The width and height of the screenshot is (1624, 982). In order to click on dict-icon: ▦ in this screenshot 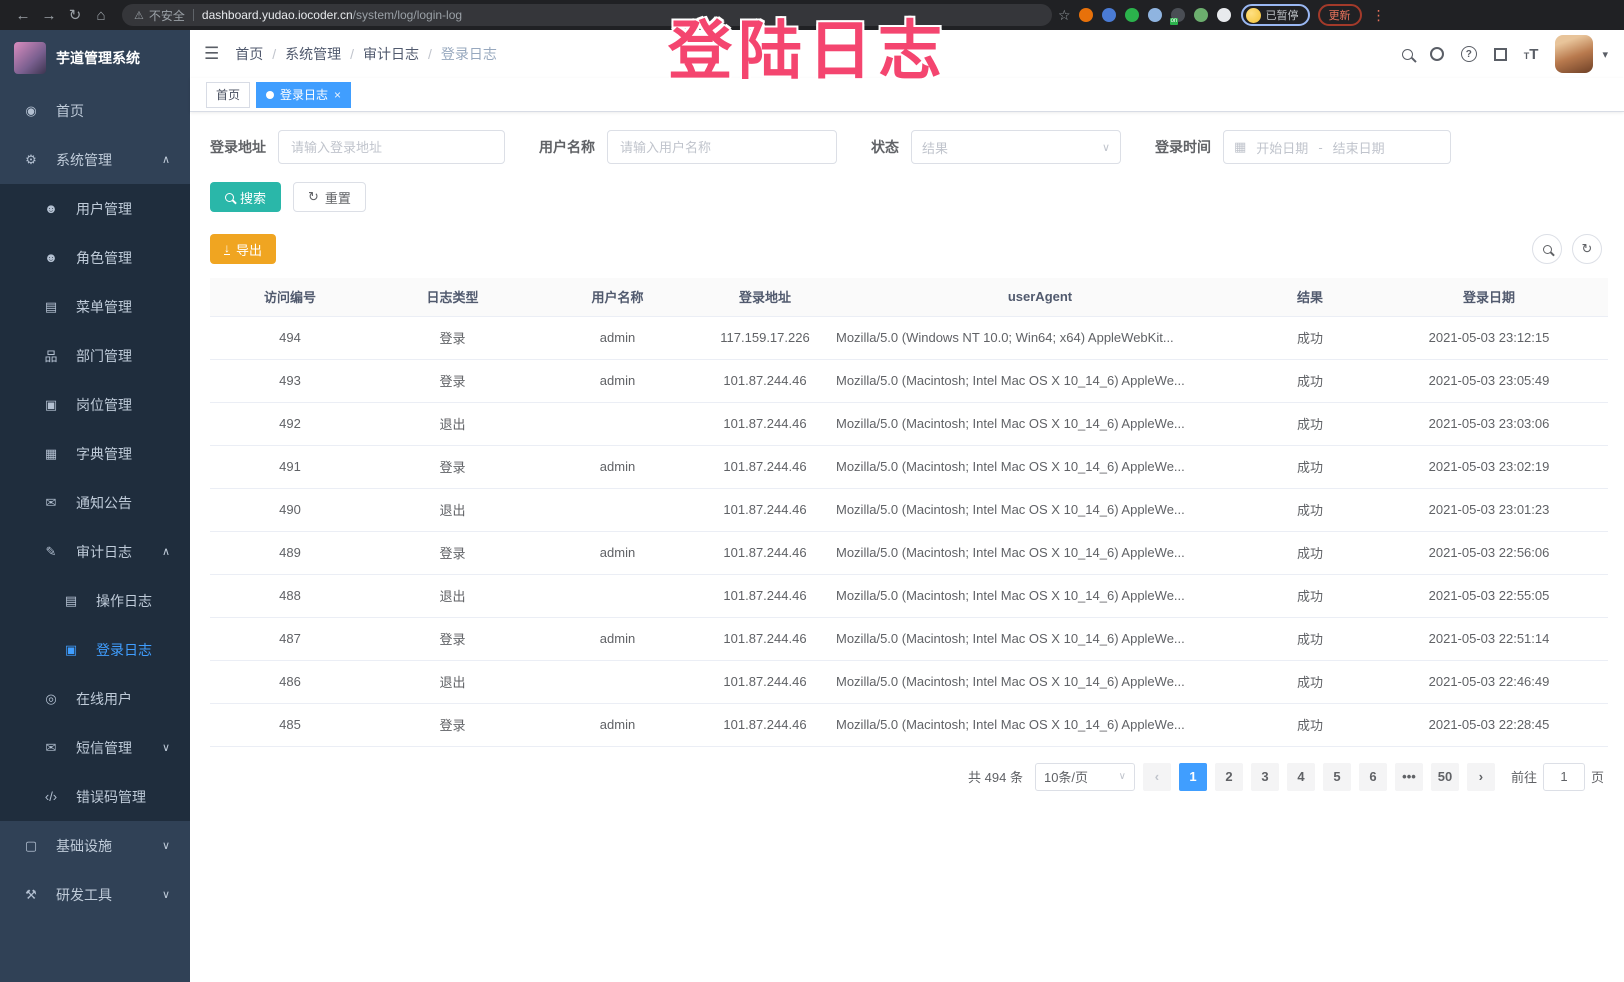, I will do `click(51, 453)`.